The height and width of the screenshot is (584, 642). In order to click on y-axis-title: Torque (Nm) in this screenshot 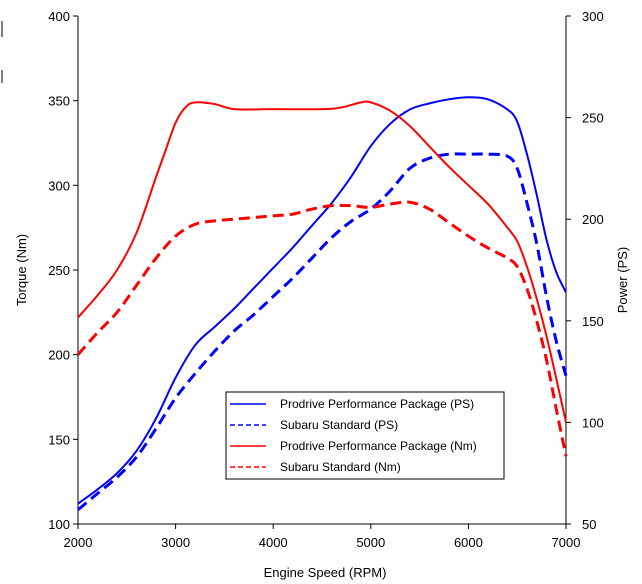, I will do `click(21, 270)`.